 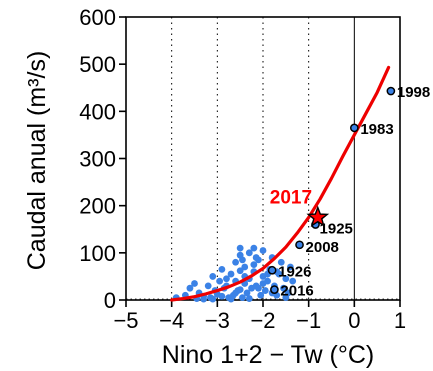 I want to click on year-label: 1998, so click(x=413, y=92).